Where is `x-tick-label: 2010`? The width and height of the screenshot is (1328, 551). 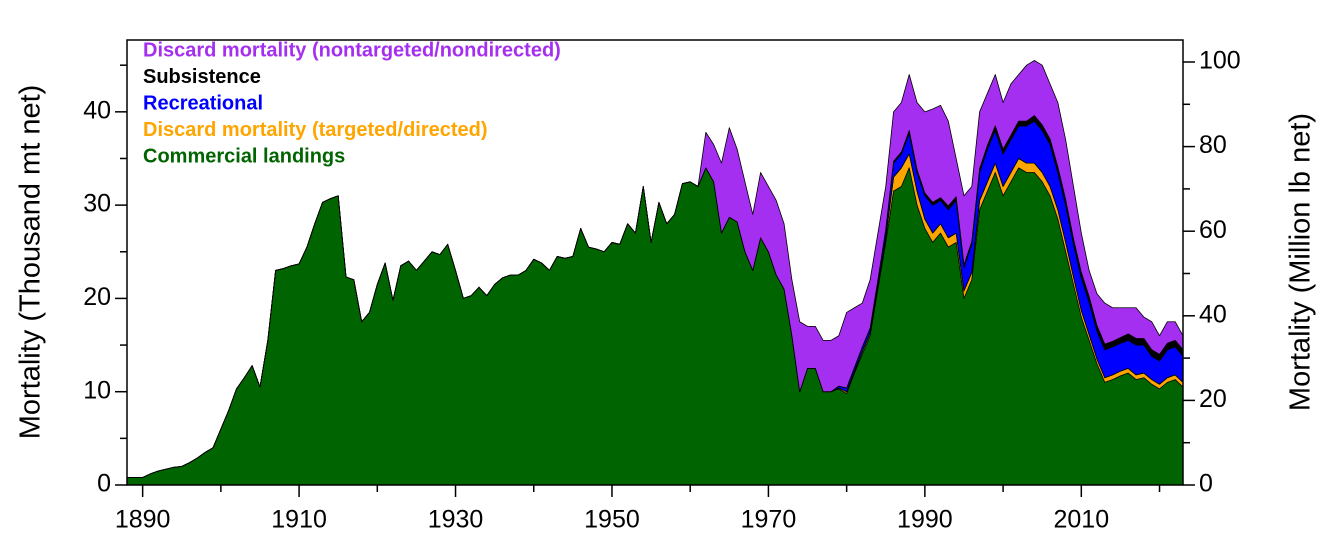
x-tick-label: 2010 is located at coordinates (1081, 520).